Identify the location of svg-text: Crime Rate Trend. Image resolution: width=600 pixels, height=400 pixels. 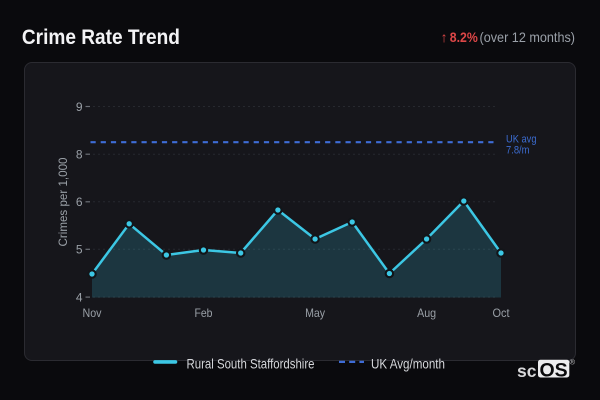
(101, 37).